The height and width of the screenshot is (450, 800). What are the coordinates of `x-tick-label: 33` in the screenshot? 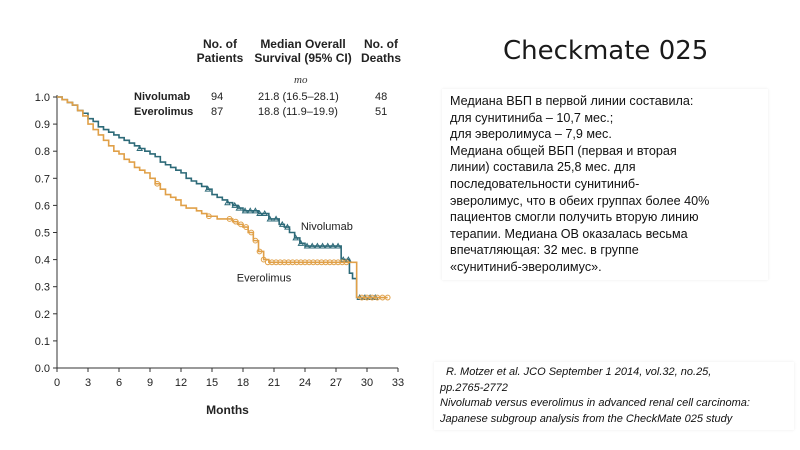 It's located at (398, 383).